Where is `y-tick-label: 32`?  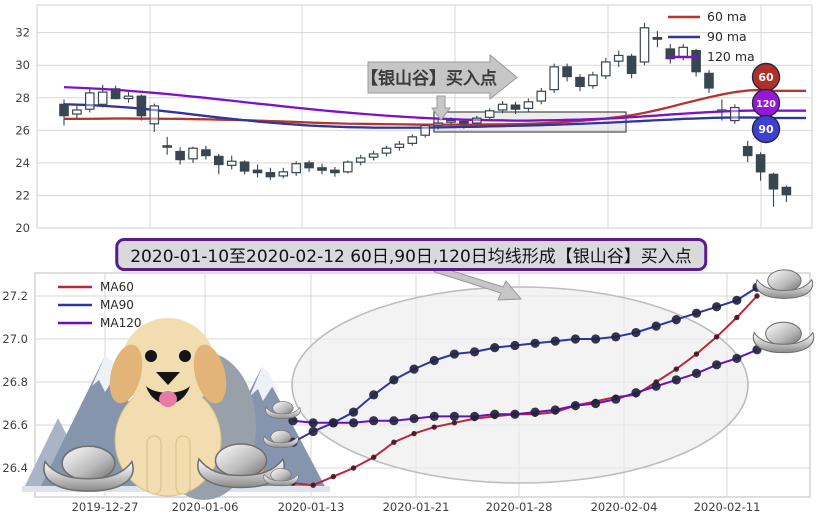
y-tick-label: 32 is located at coordinates (22, 33).